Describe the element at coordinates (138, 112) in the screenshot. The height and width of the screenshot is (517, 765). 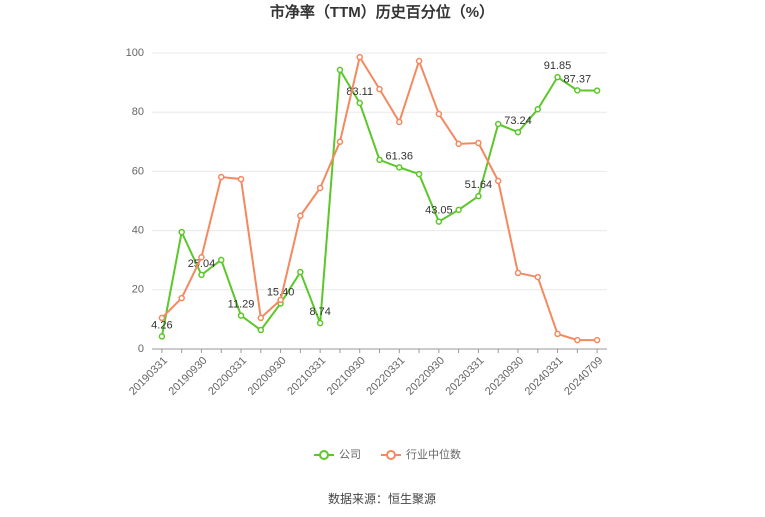
I see `y-tick-label: 80` at that location.